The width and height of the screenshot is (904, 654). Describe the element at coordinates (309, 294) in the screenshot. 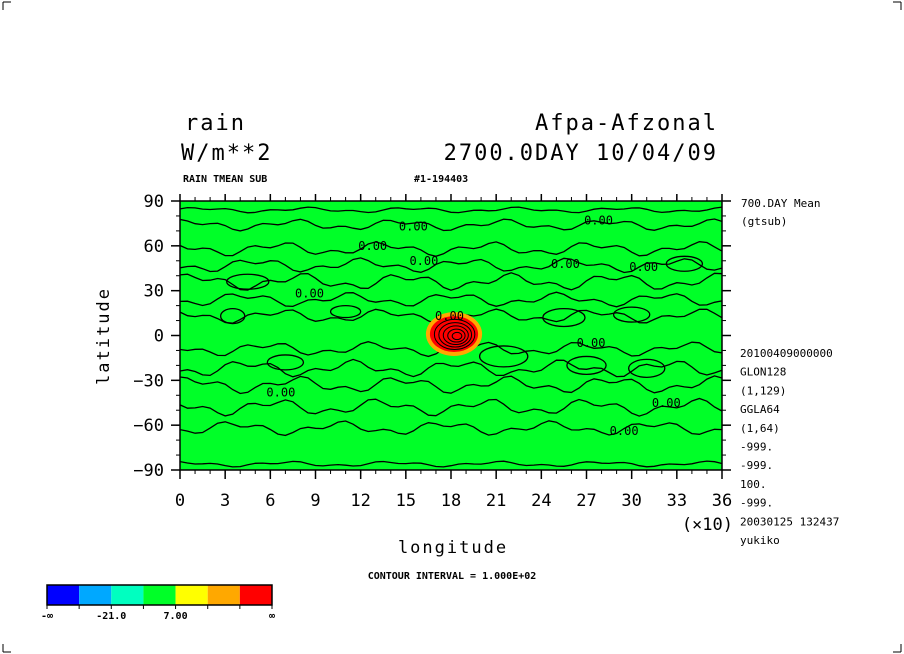

I see `contour-label-6: 0.00` at that location.